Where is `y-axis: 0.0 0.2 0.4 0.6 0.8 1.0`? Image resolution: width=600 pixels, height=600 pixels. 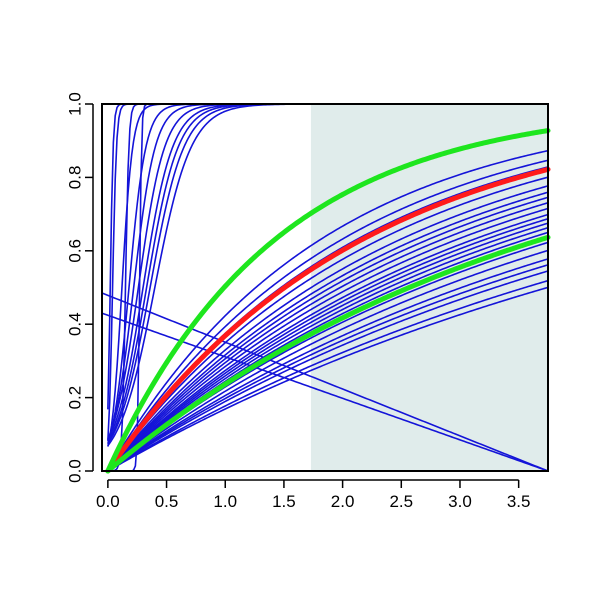
y-axis: 0.0 0.2 0.4 0.6 0.8 1.0 is located at coordinates (80, 287).